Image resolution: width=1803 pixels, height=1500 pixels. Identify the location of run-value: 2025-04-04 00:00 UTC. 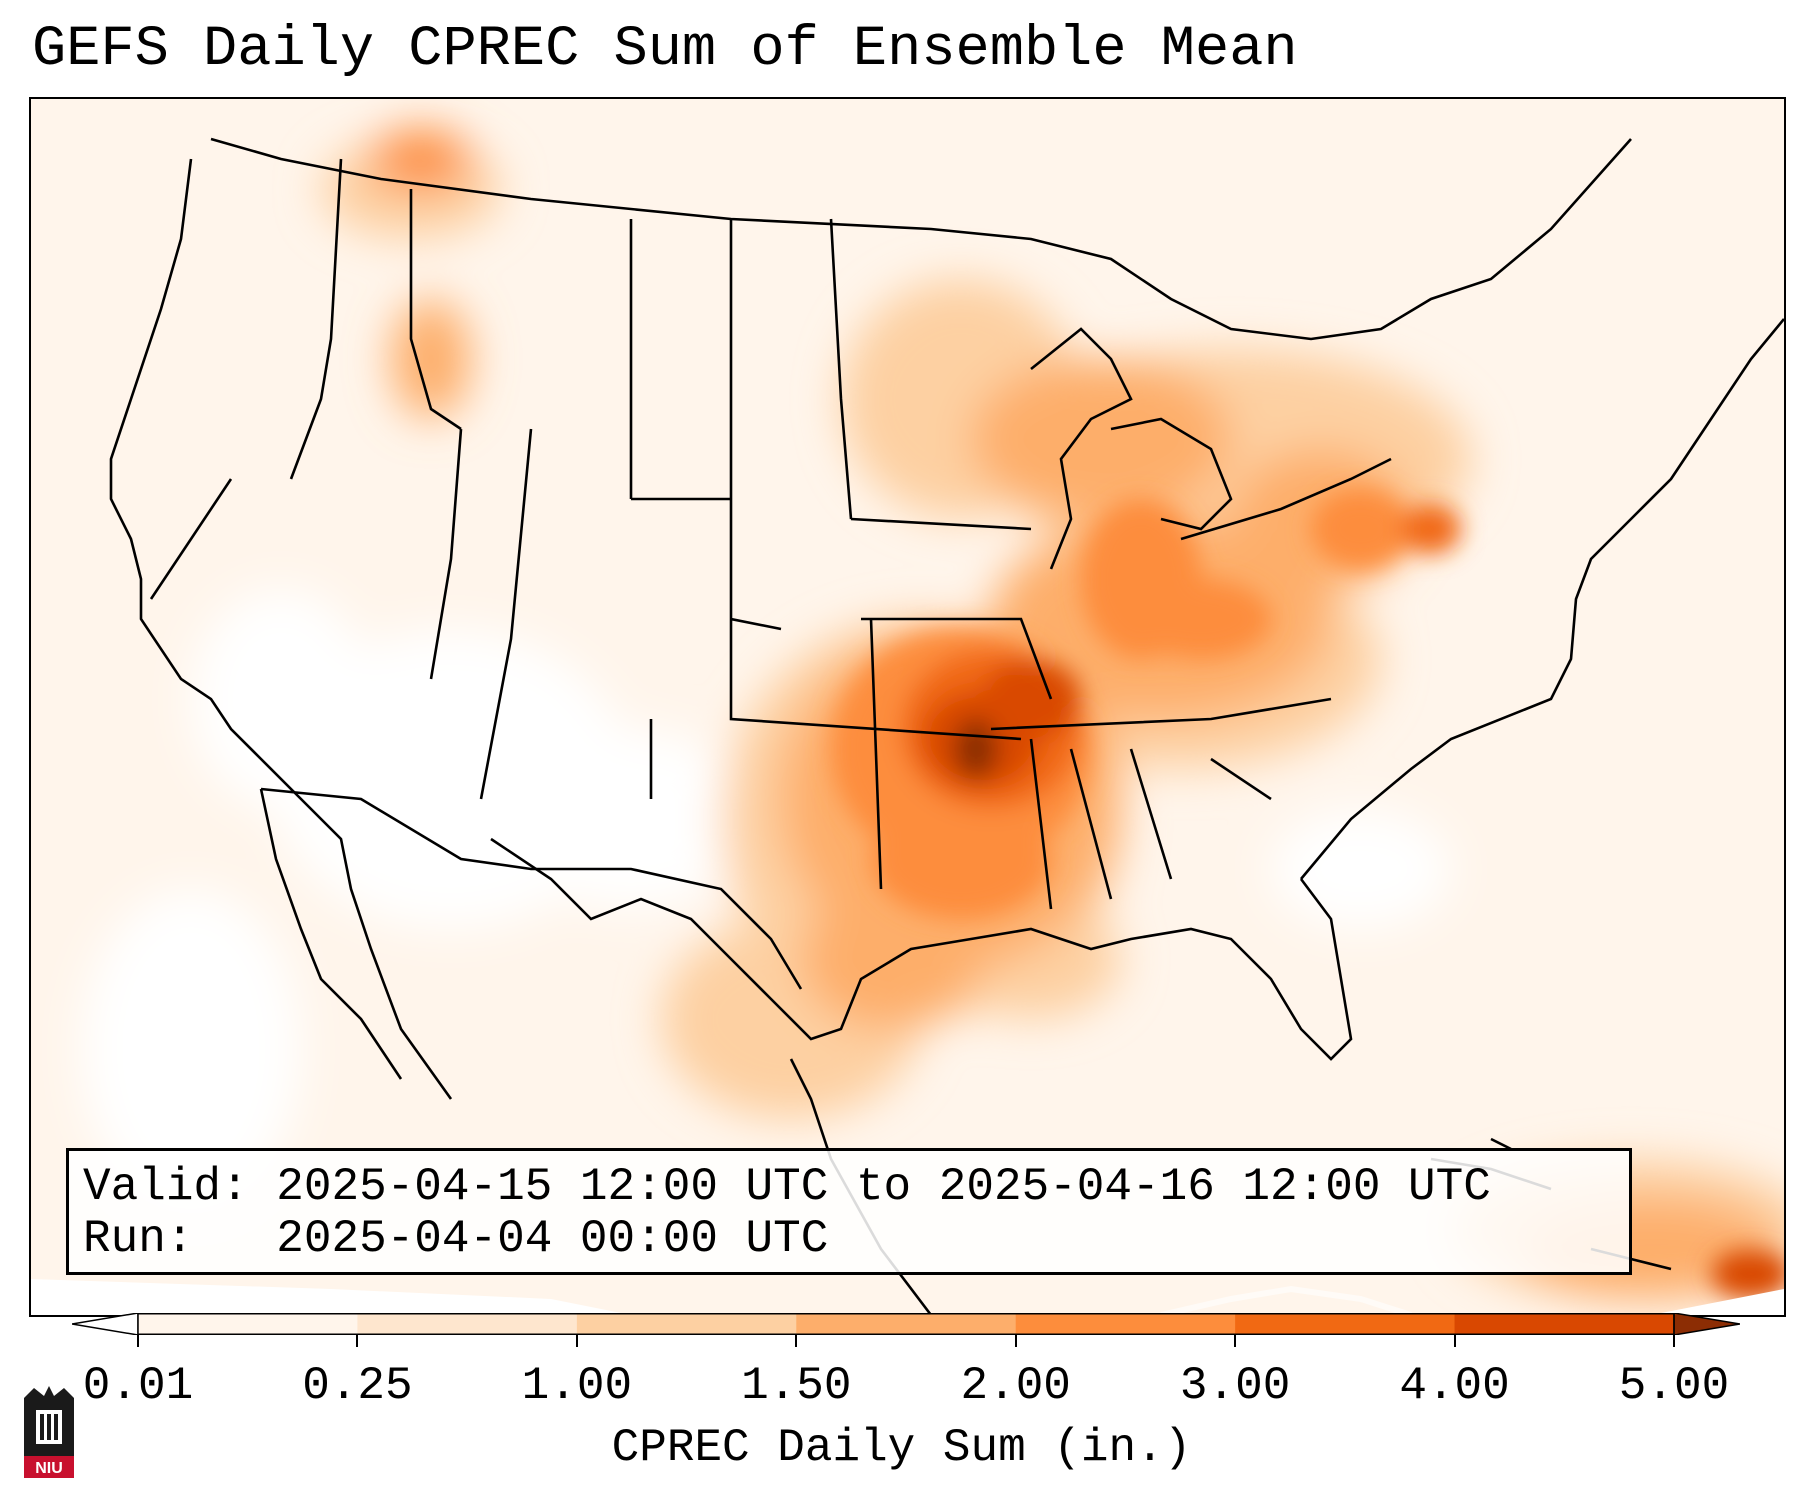
(552, 1239).